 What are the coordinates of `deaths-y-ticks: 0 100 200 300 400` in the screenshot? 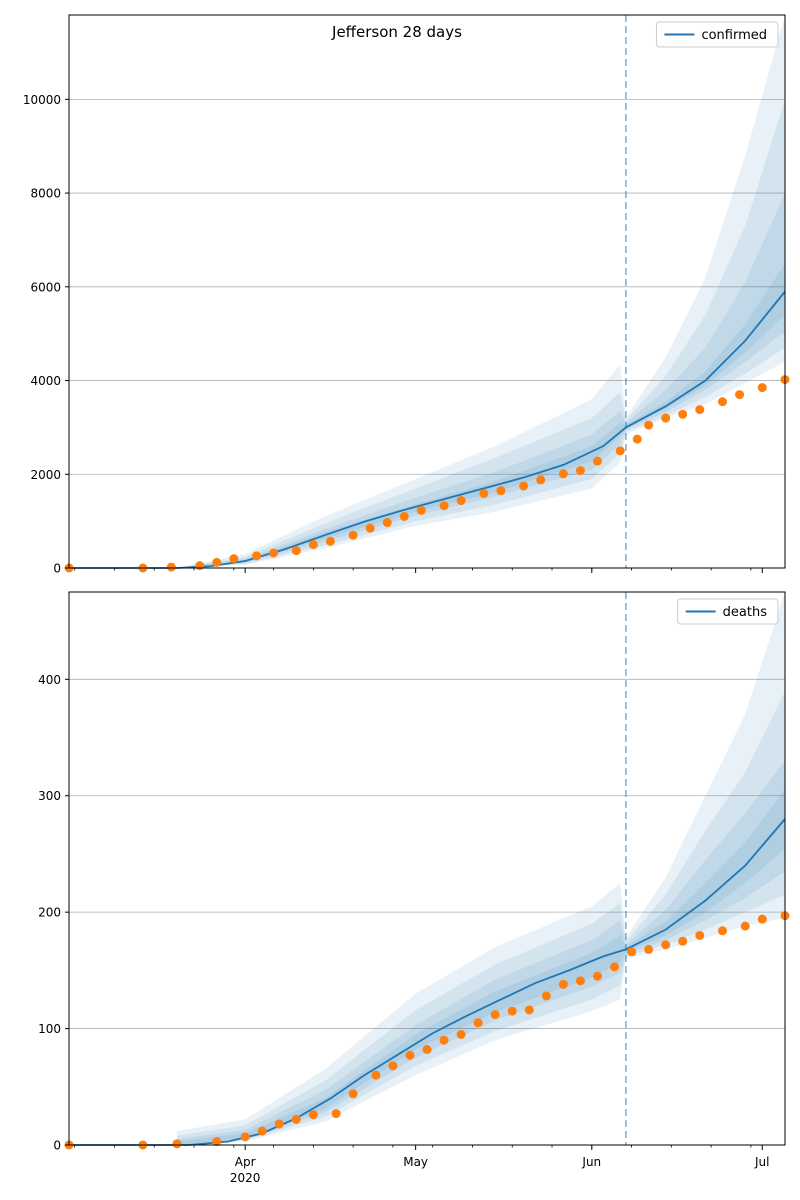 It's located at (53, 913).